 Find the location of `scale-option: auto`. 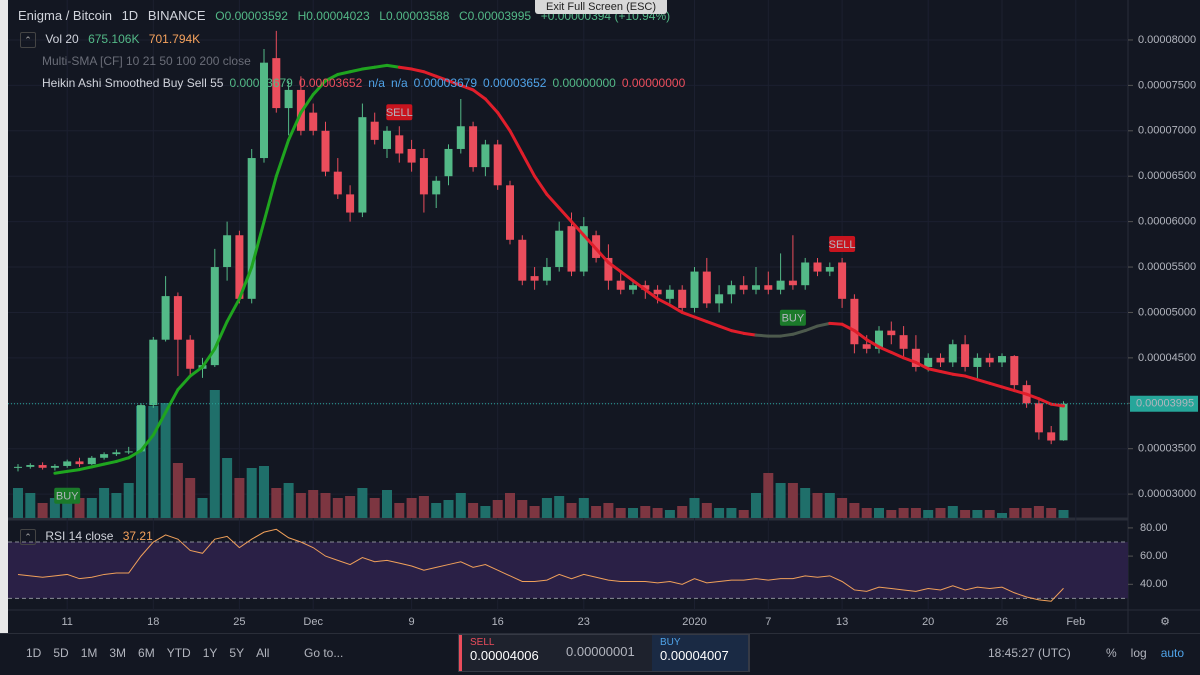

scale-option: auto is located at coordinates (1172, 653).